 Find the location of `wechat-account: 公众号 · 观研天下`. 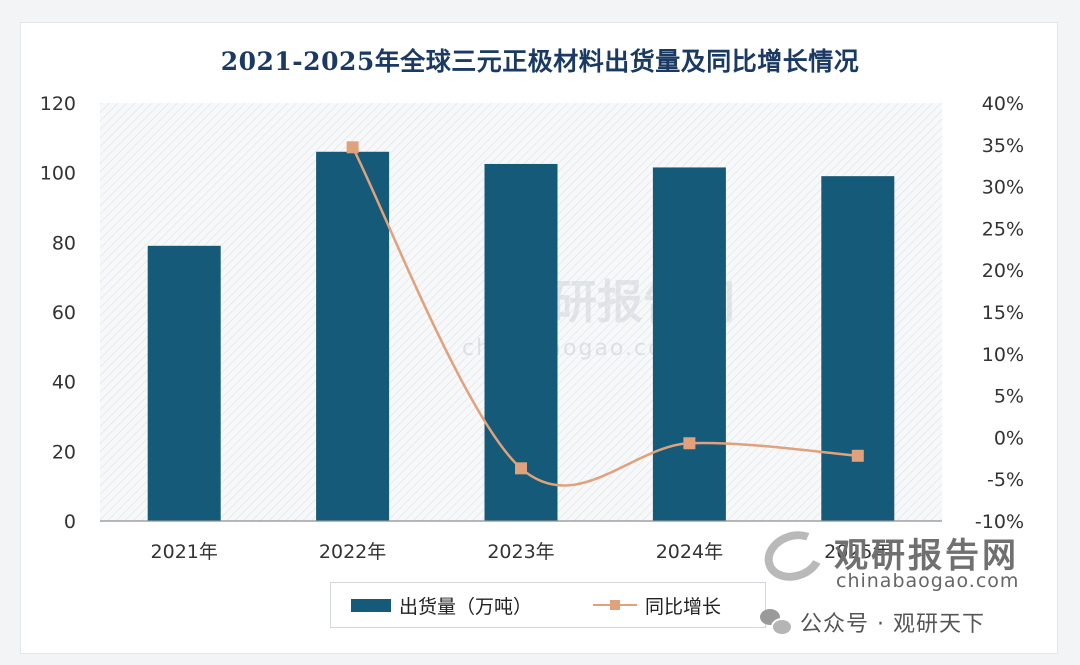

wechat-account: 公众号 · 观研天下 is located at coordinates (872, 622).